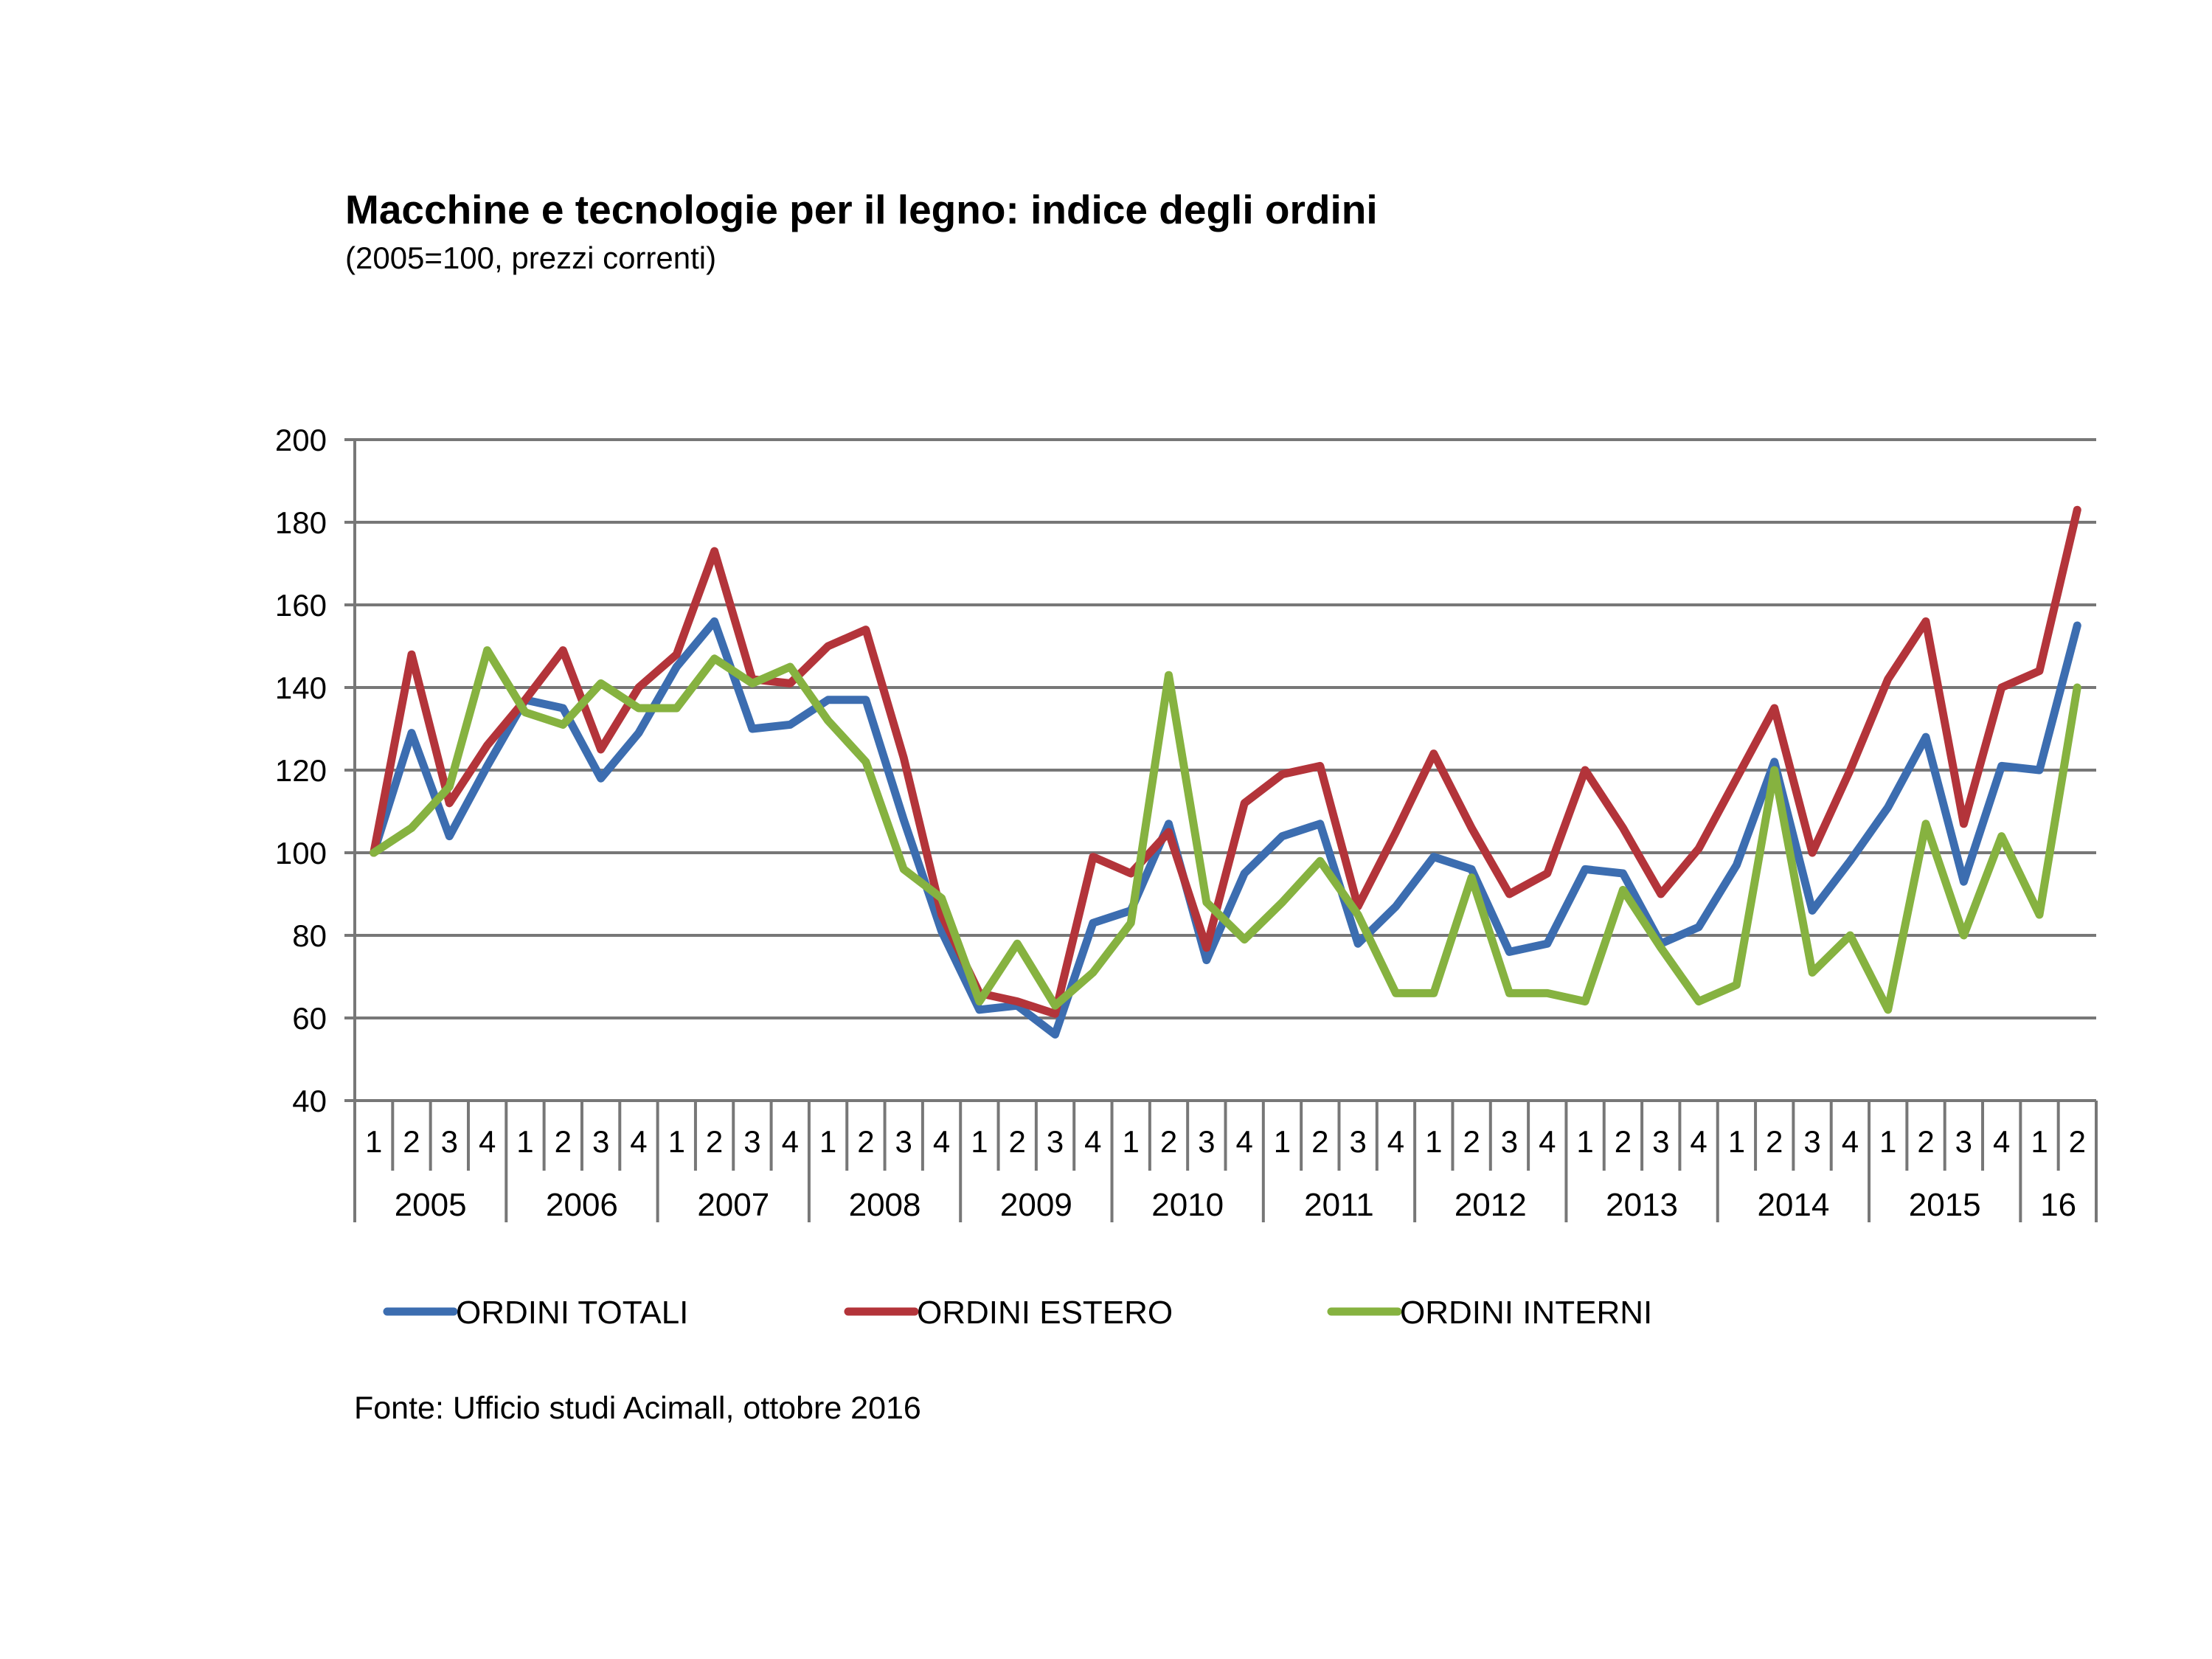 This screenshot has width=2212, height=1659. What do you see at coordinates (572, 1313) in the screenshot?
I see `legend-label: ORDINI TOTALI` at bounding box center [572, 1313].